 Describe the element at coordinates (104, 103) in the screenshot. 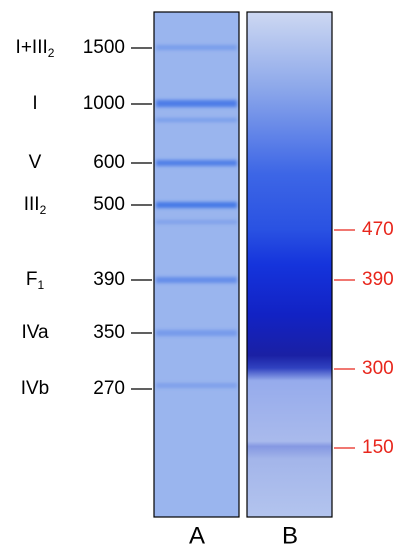

I see `size-label: 1000` at that location.